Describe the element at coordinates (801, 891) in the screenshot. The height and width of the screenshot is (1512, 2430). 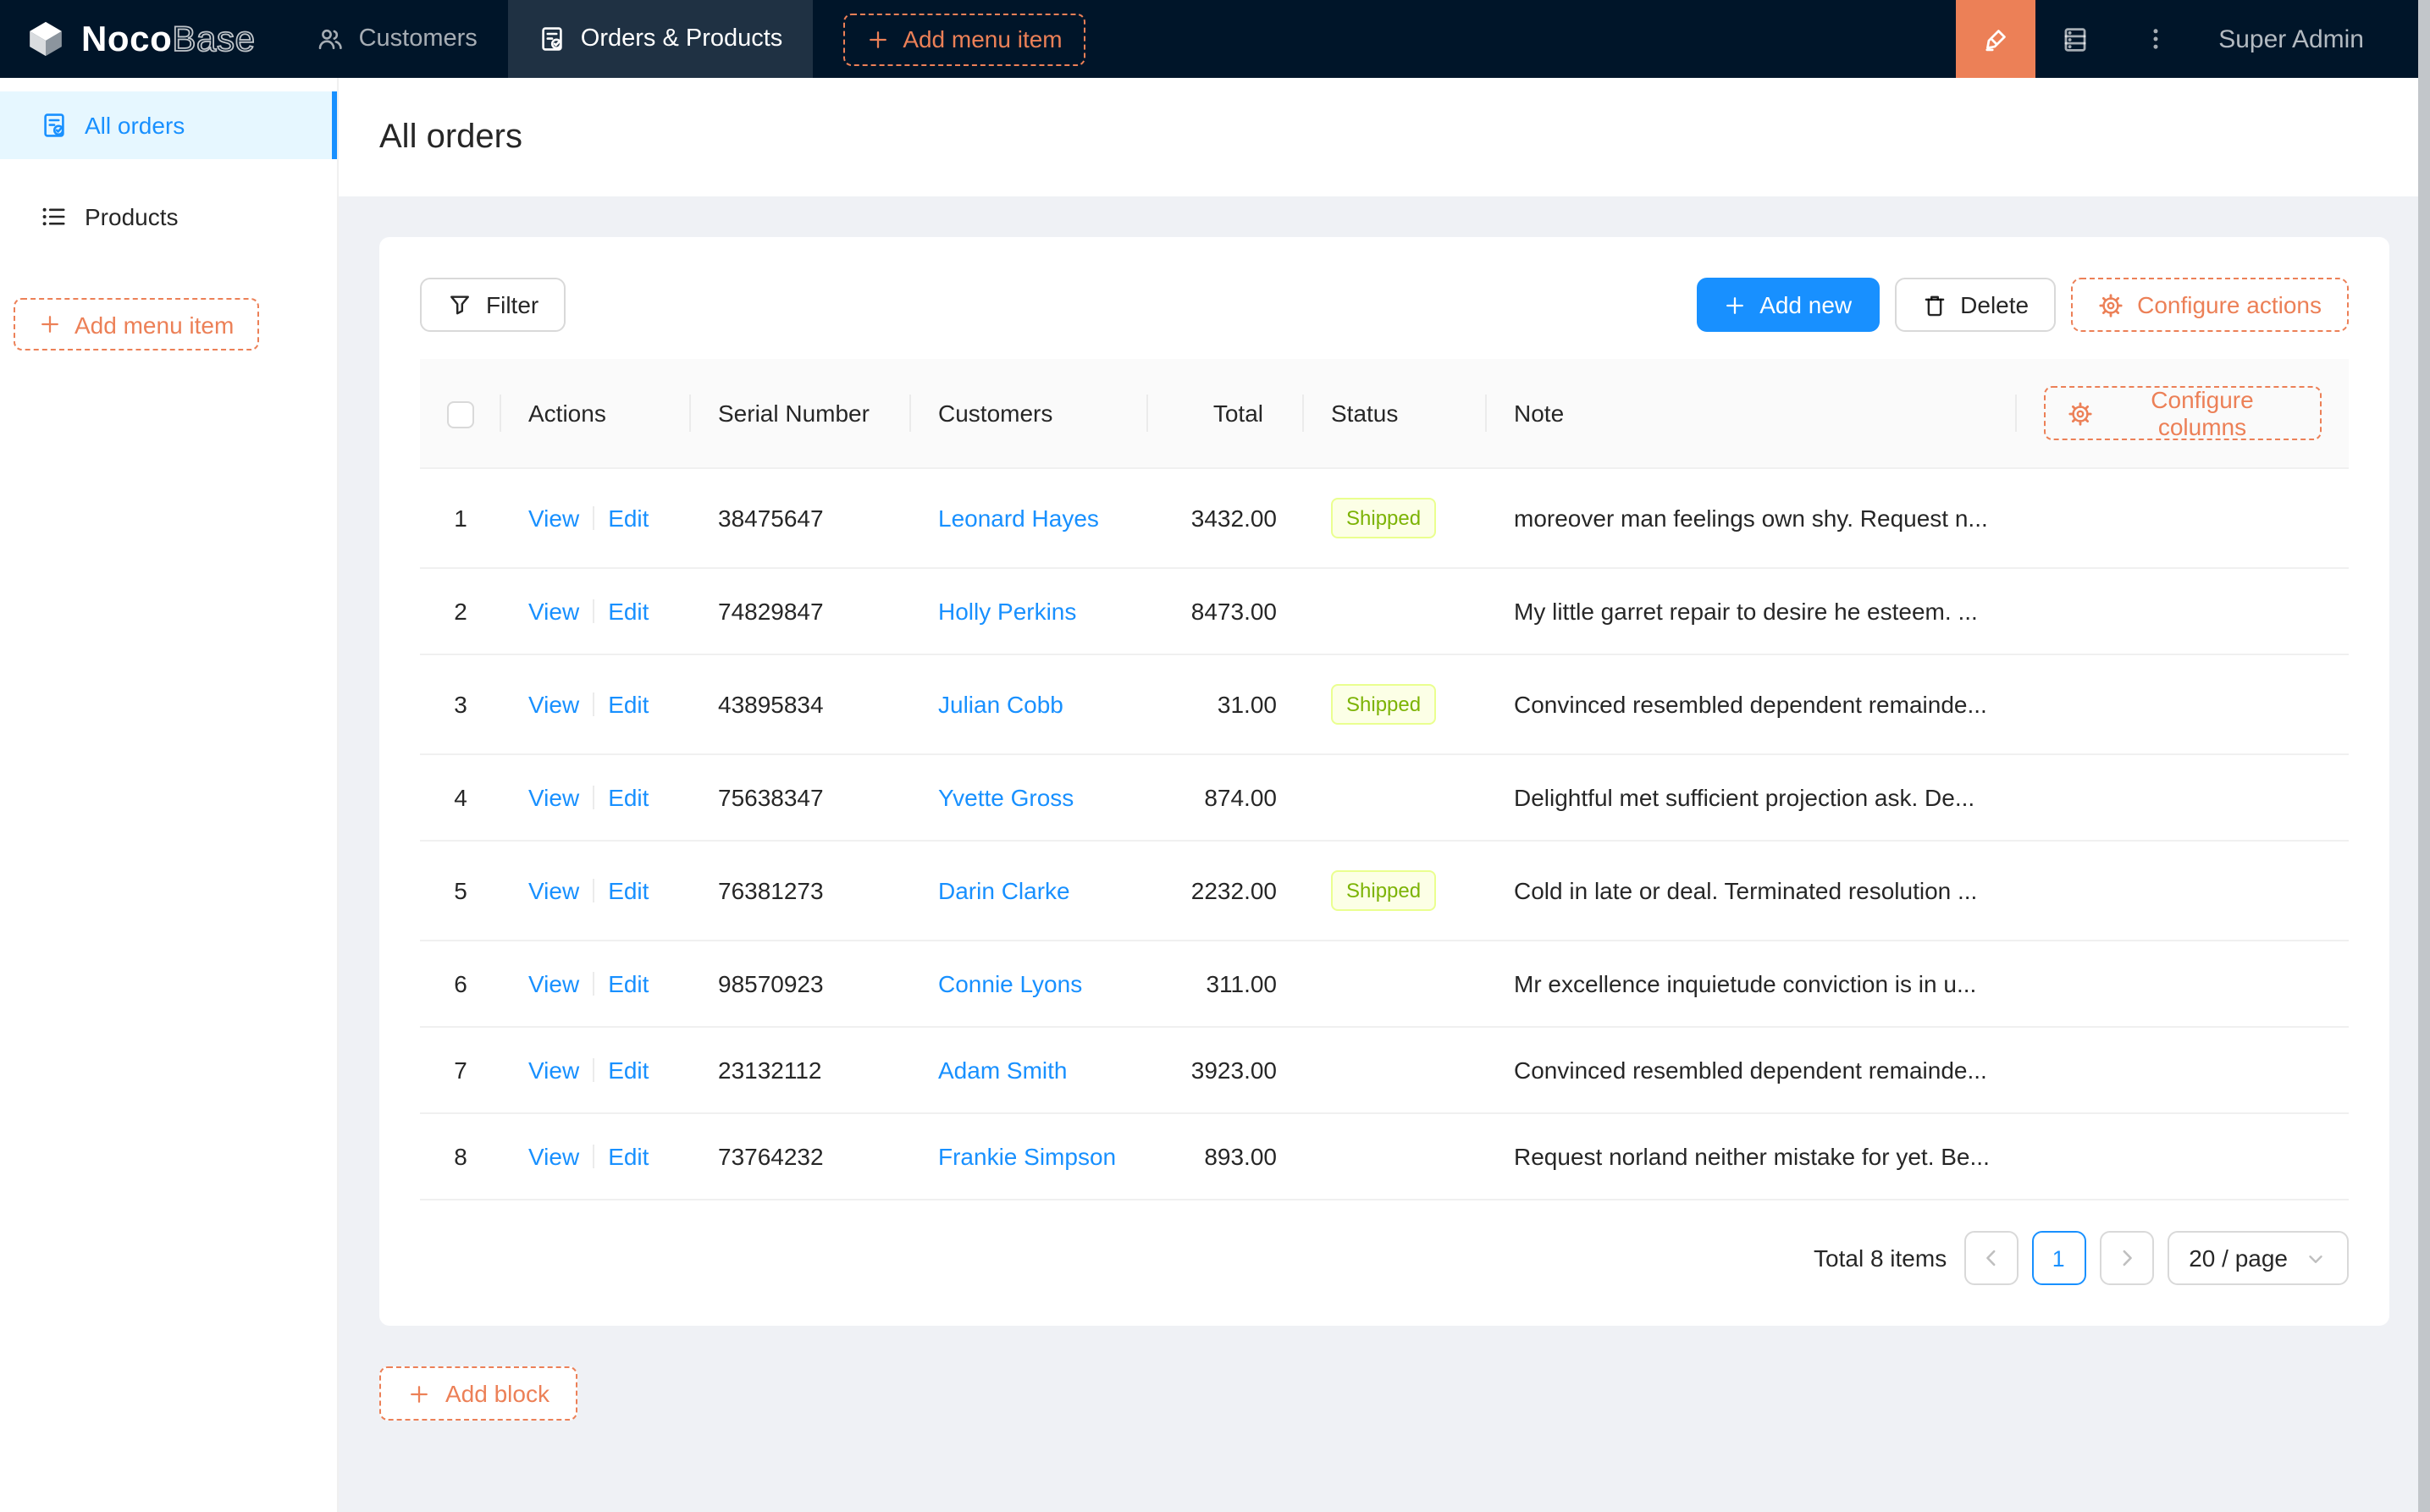
I see `serial-number-cell: 76381273` at that location.